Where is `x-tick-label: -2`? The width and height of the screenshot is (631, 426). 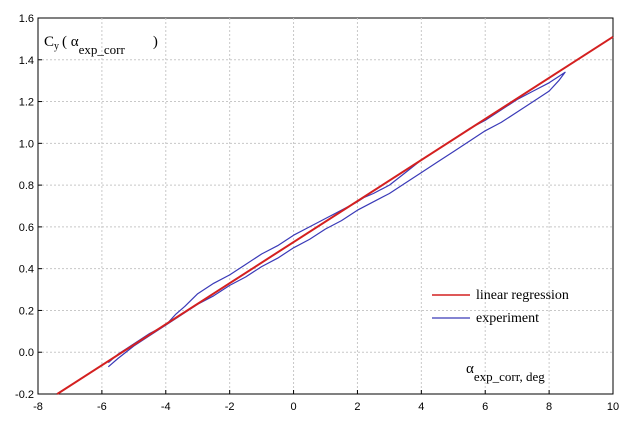
x-tick-label: -2 is located at coordinates (230, 407).